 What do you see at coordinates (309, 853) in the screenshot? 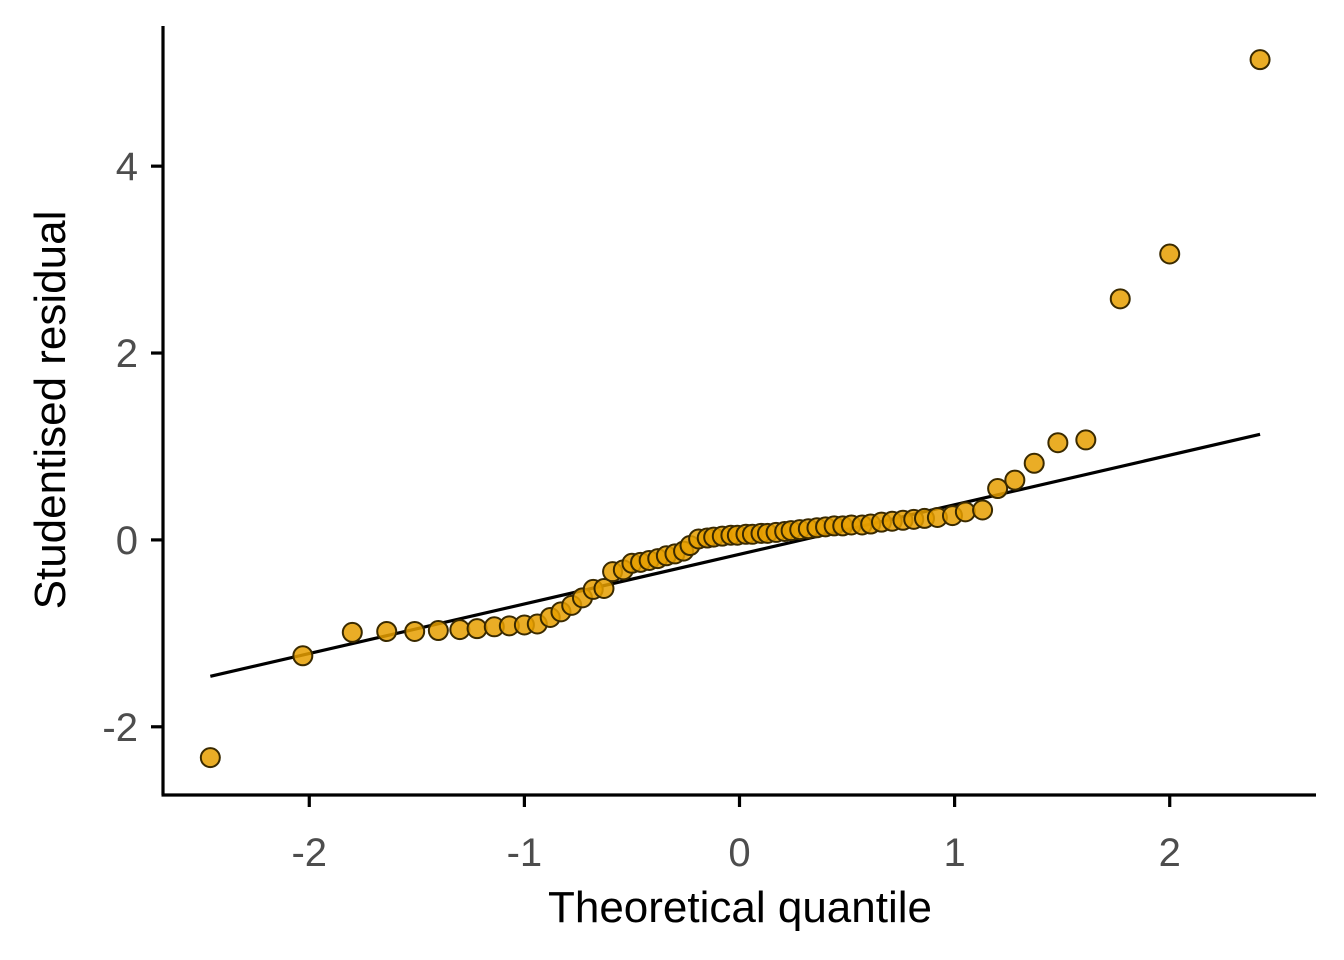
I see `x-tick-label: -2` at bounding box center [309, 853].